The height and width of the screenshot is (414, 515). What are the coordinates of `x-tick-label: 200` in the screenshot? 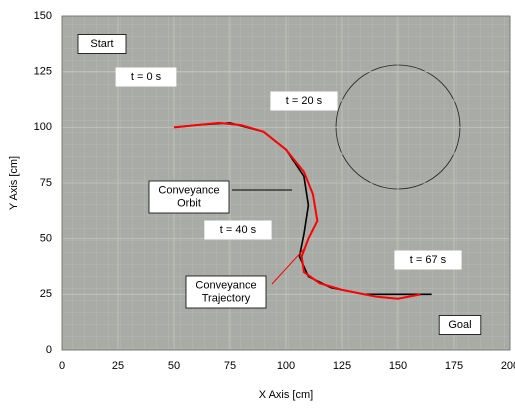 It's located at (508, 366).